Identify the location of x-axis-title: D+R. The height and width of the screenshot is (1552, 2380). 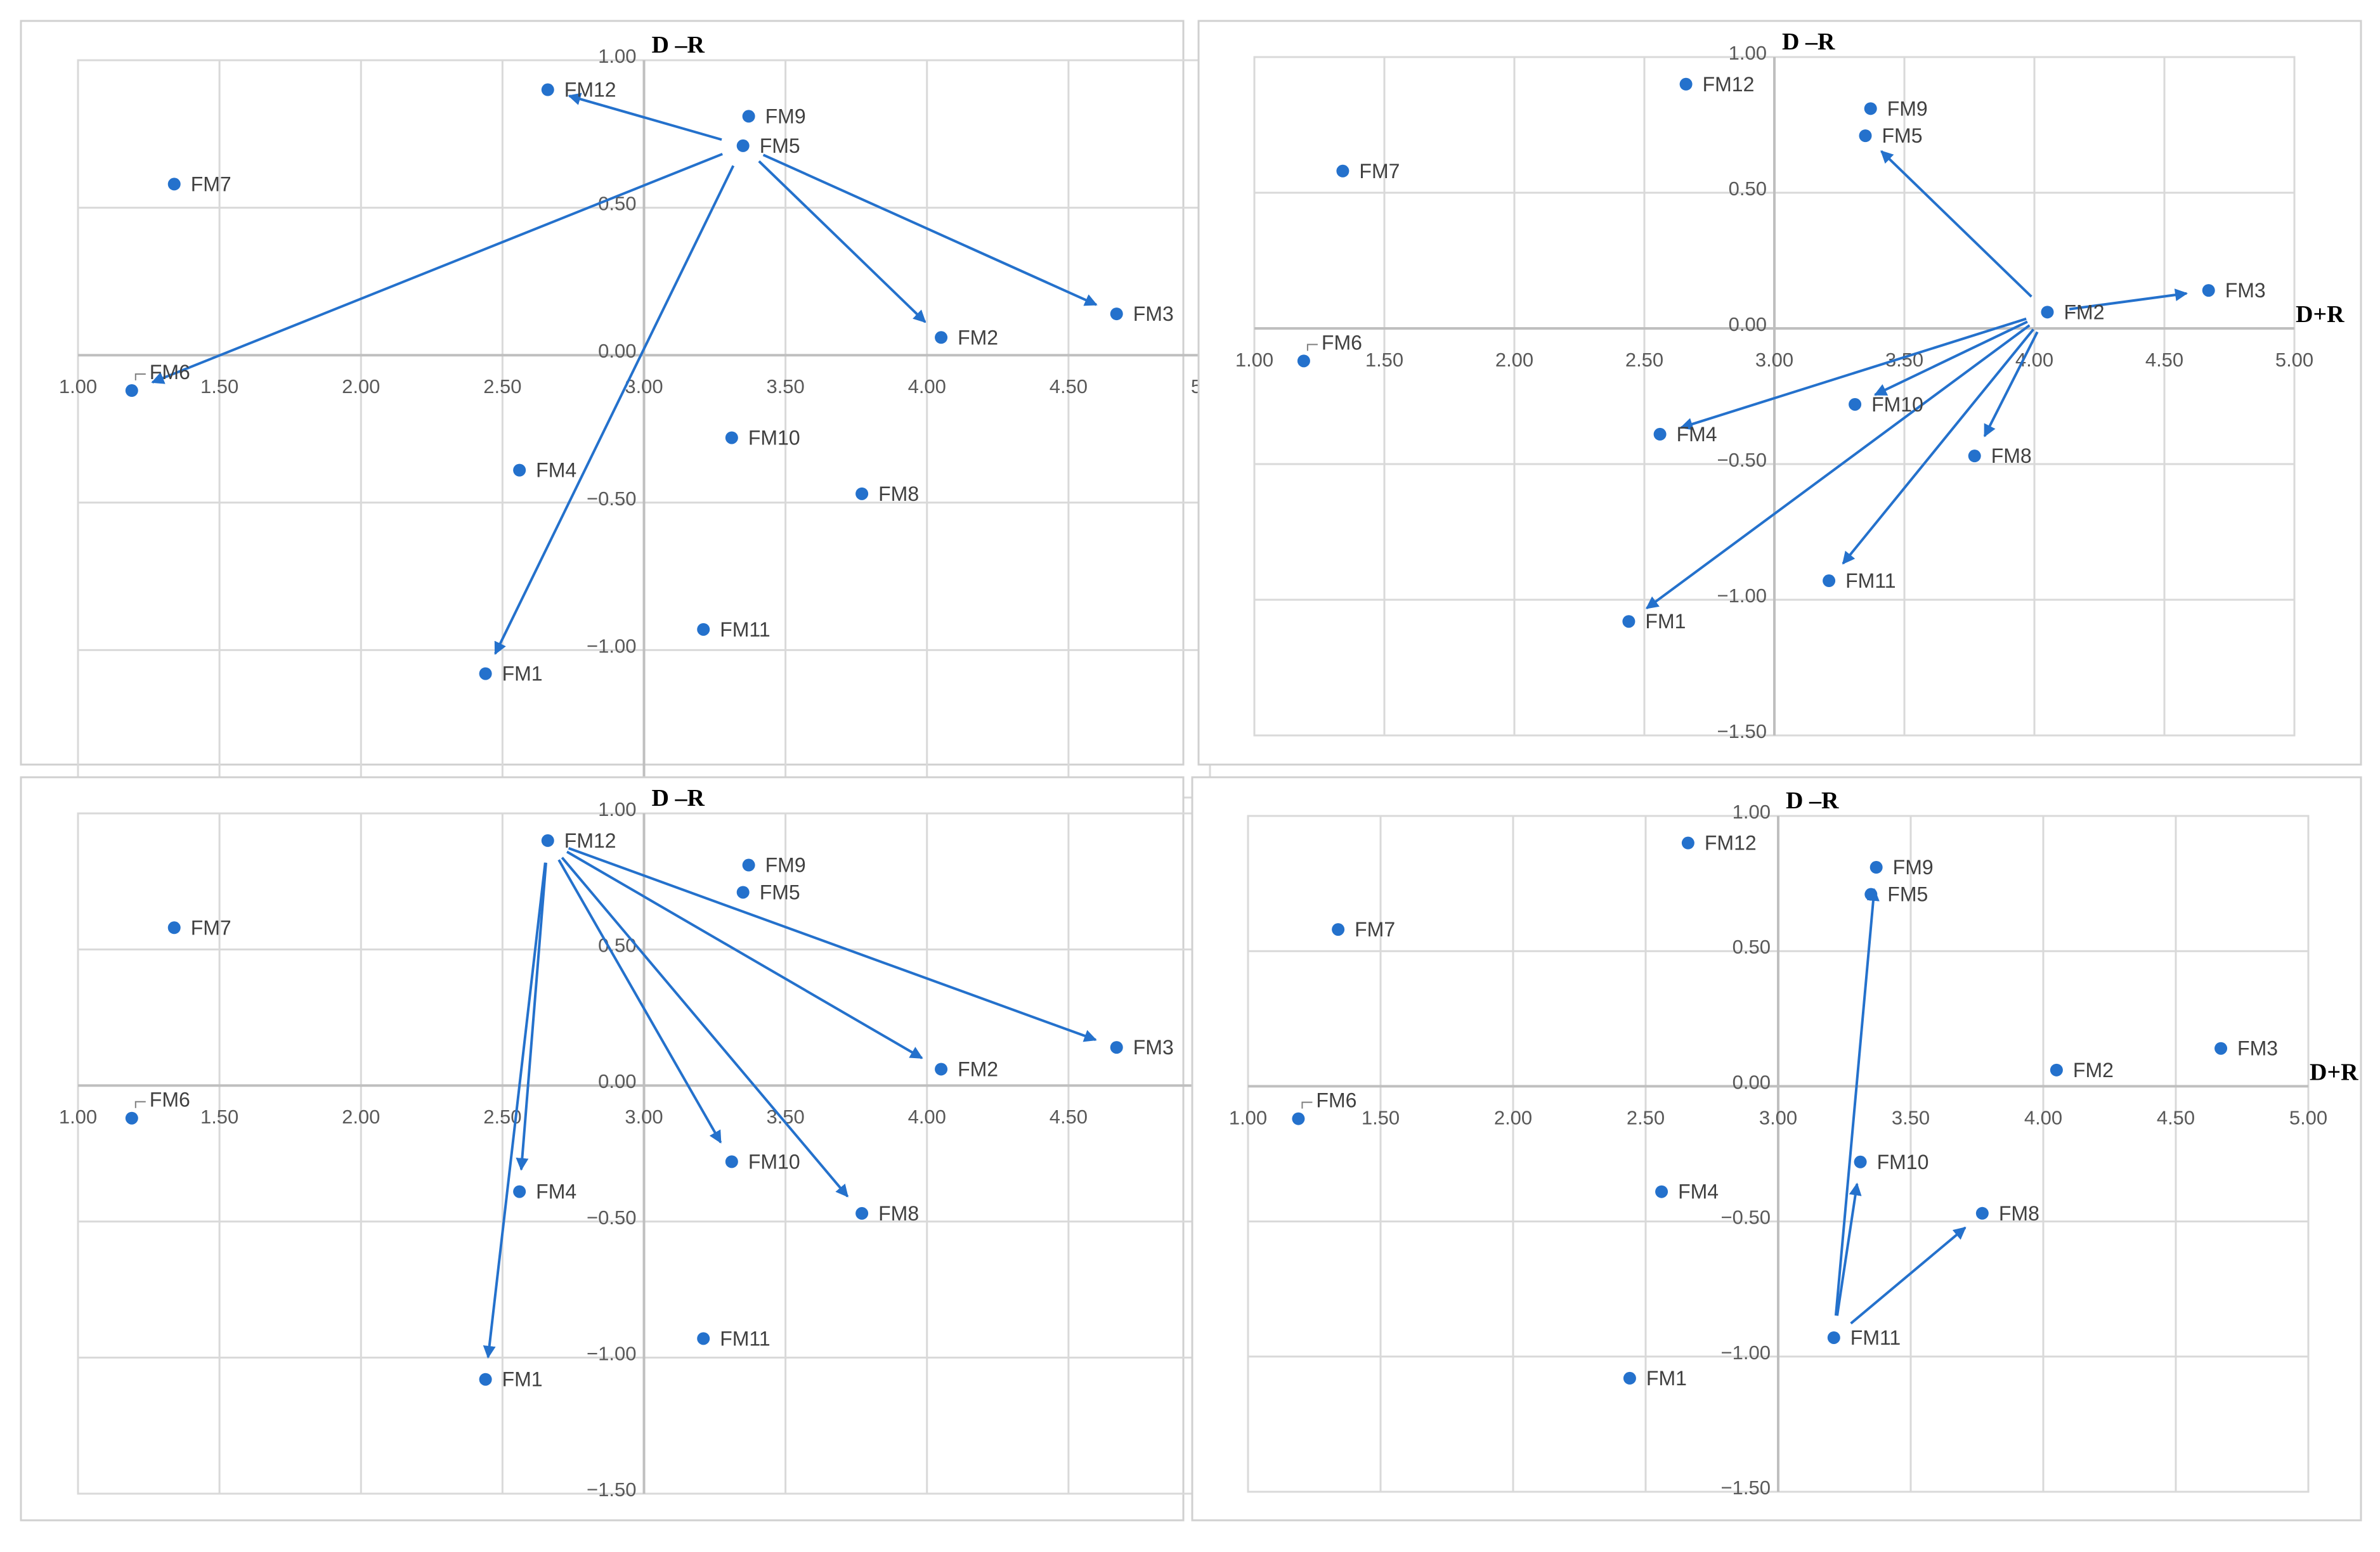
(2320, 314).